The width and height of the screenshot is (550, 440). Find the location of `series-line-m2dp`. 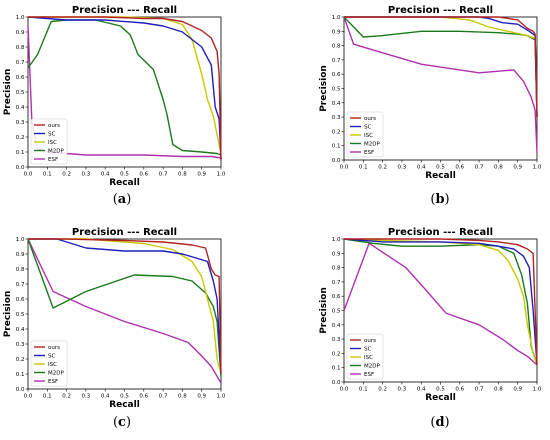

series-line-m2dp is located at coordinates (124, 87).